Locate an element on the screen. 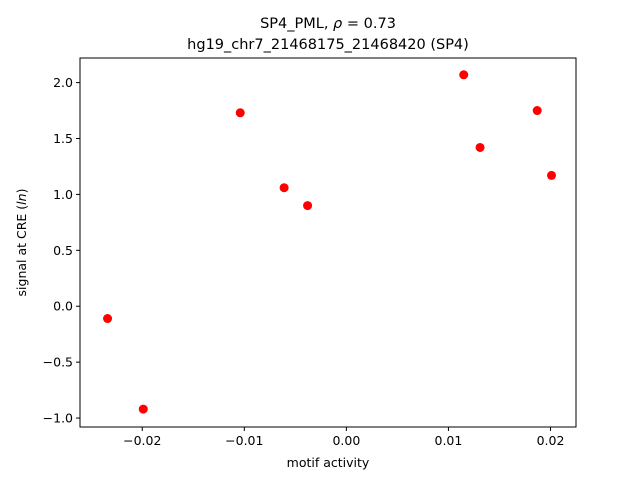 The image size is (640, 480). y-tick-label: −1.0 is located at coordinates (58, 418).